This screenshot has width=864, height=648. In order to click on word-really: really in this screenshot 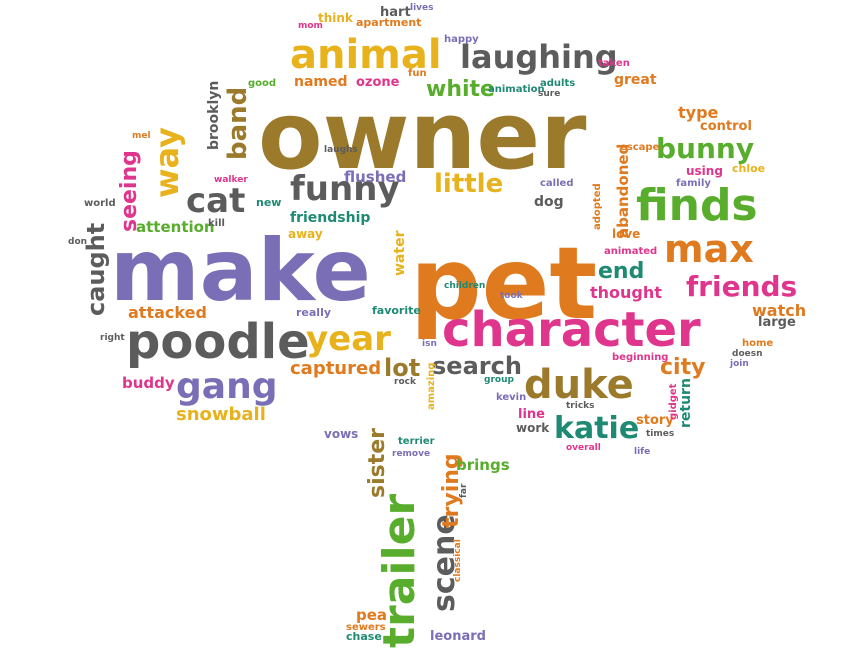, I will do `click(313, 312)`.